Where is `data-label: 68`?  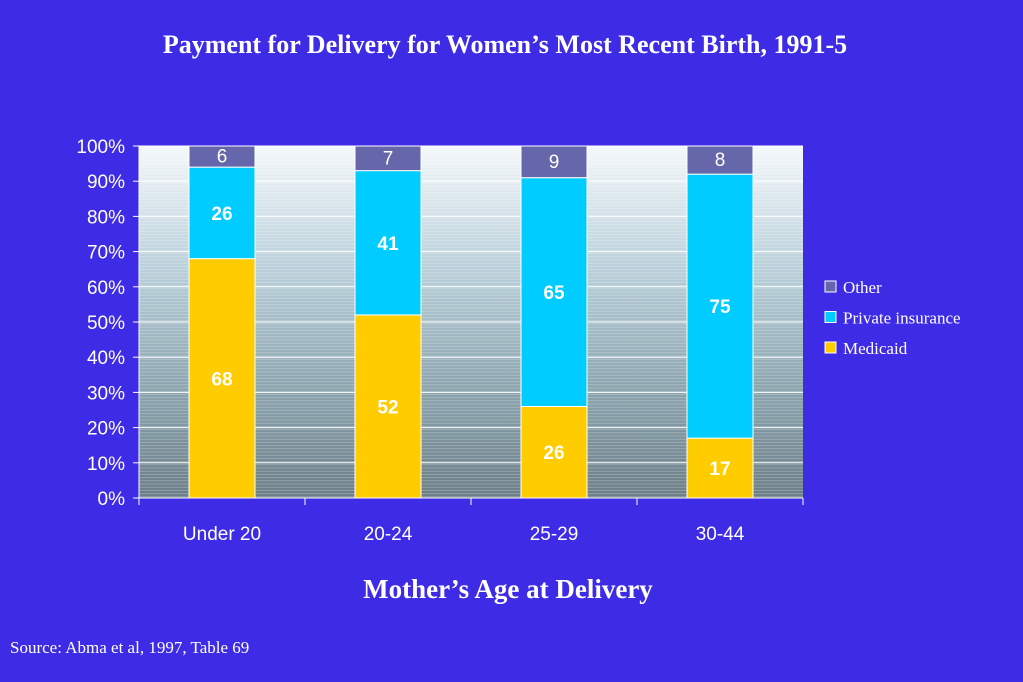
data-label: 68 is located at coordinates (221, 379).